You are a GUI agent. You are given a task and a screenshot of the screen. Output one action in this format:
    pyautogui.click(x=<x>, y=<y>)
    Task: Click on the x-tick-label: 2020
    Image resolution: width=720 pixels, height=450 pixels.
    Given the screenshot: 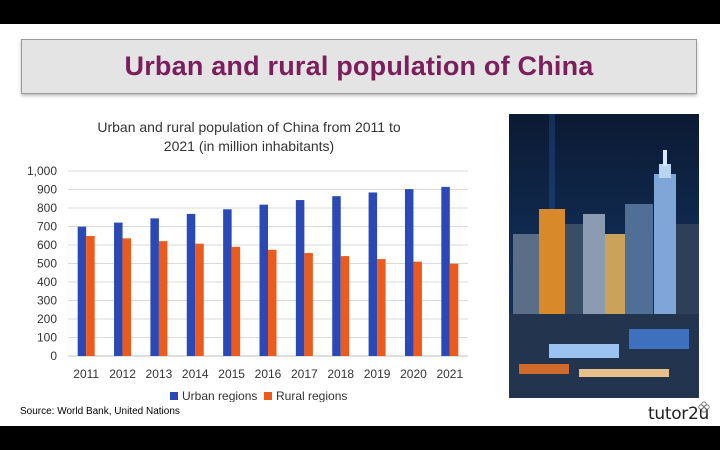 What is the action you would take?
    pyautogui.click(x=413, y=374)
    